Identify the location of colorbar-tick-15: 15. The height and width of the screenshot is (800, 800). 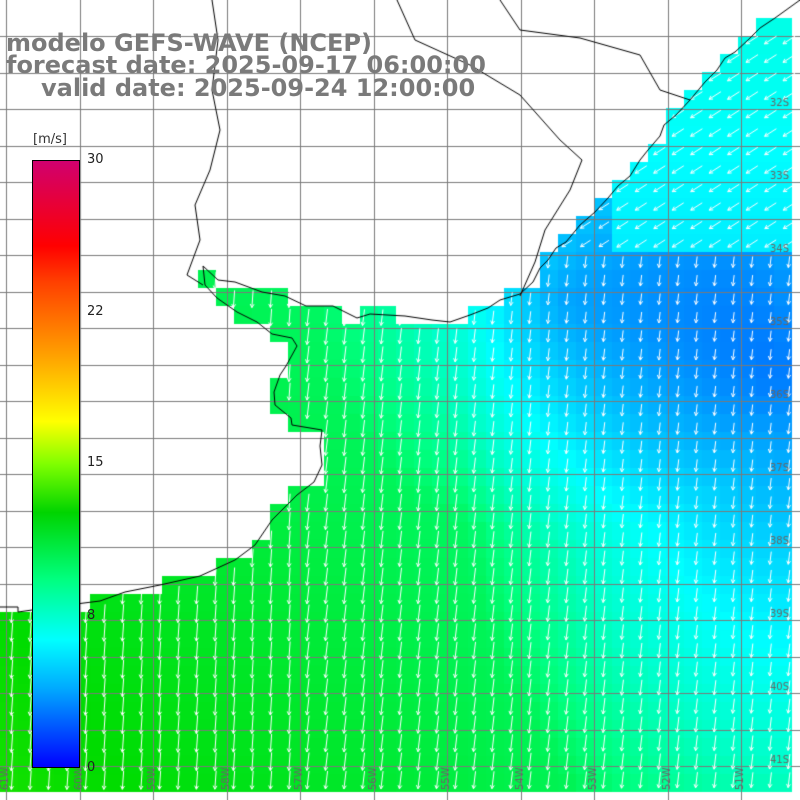
(95, 462).